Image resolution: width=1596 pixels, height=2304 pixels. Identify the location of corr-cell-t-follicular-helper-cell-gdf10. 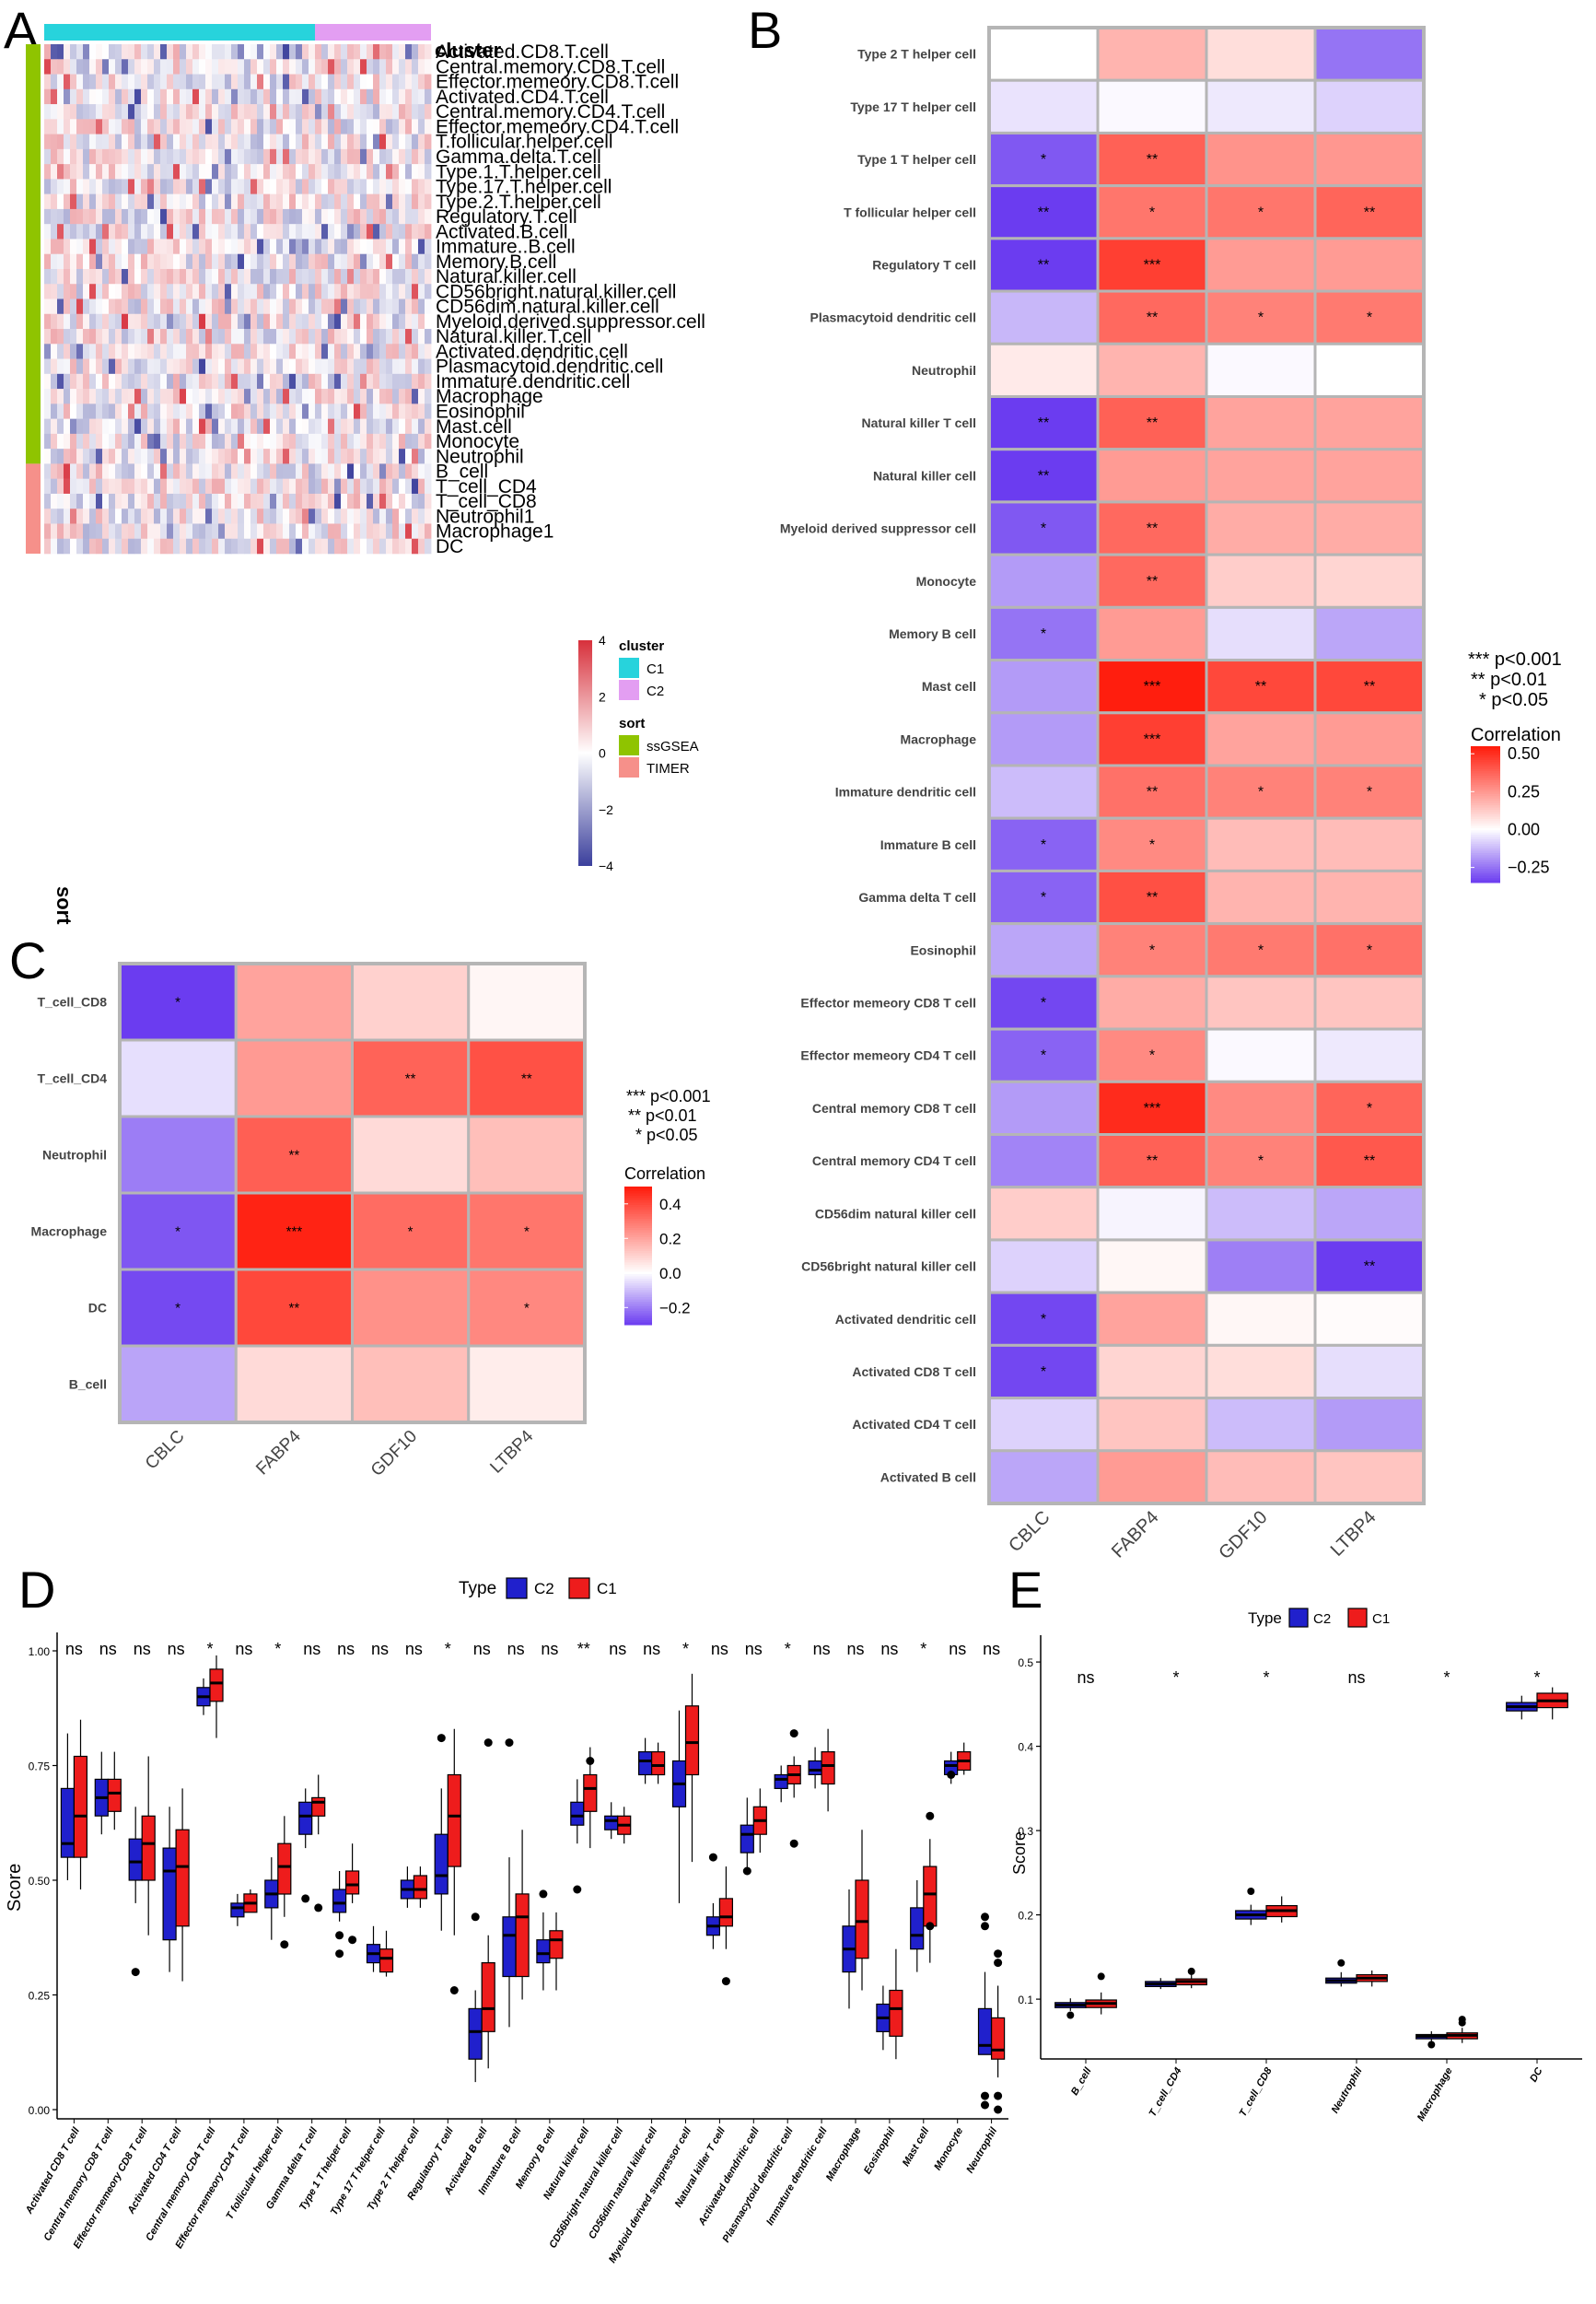
(1261, 212).